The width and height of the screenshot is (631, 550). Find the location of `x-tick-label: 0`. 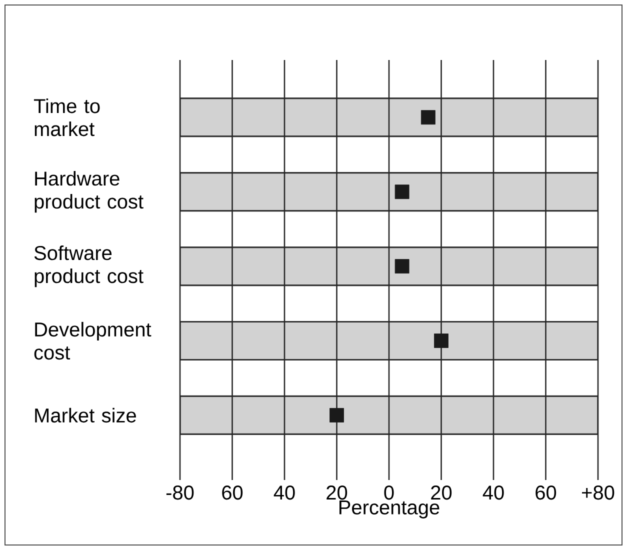

x-tick-label: 0 is located at coordinates (389, 493).